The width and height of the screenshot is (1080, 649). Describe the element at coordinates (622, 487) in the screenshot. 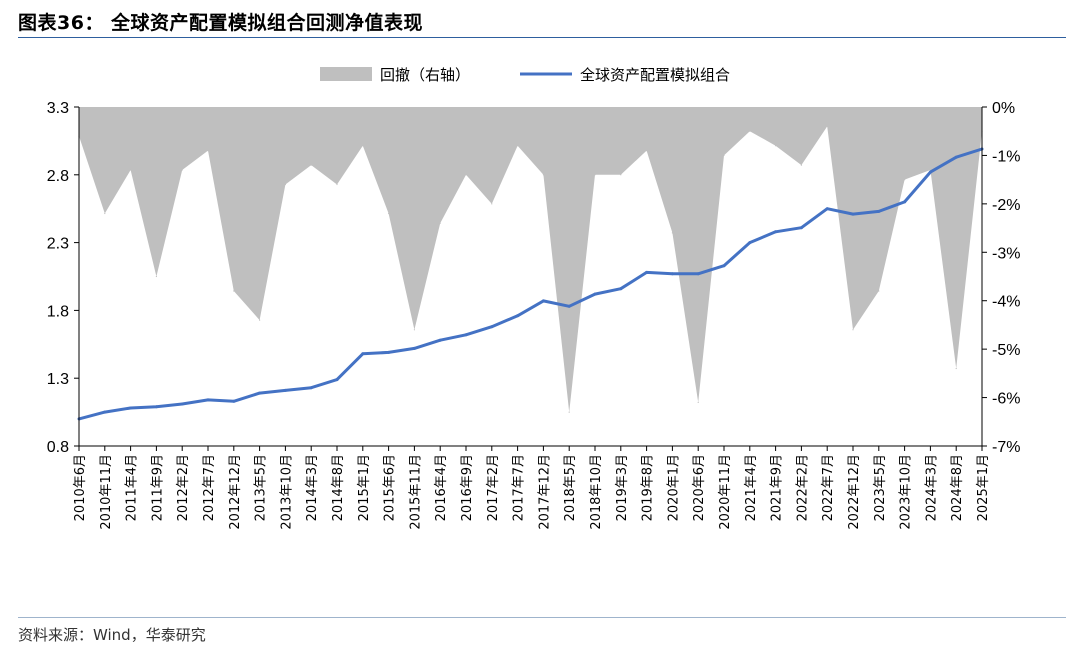

I see `x-tick-label: 2019年3月` at that location.